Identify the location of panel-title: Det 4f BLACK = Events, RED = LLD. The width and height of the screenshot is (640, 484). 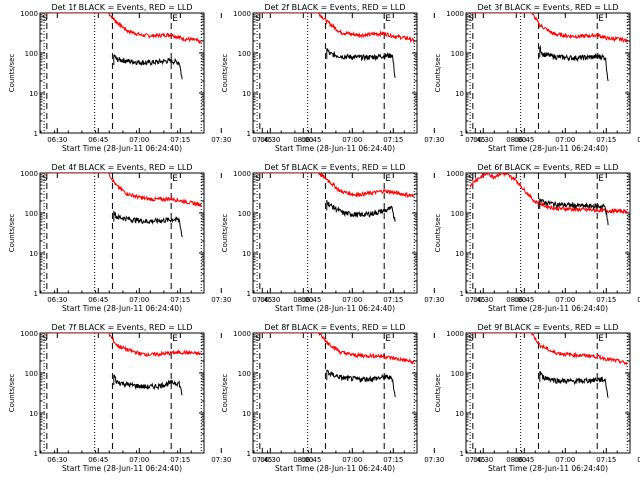
(121, 167).